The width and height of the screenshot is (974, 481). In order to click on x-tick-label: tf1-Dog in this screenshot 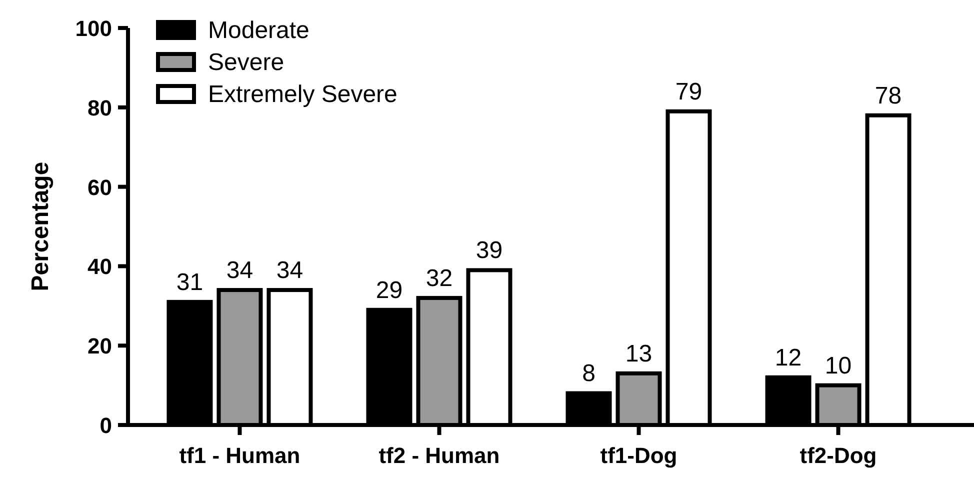, I will do `click(639, 455)`.